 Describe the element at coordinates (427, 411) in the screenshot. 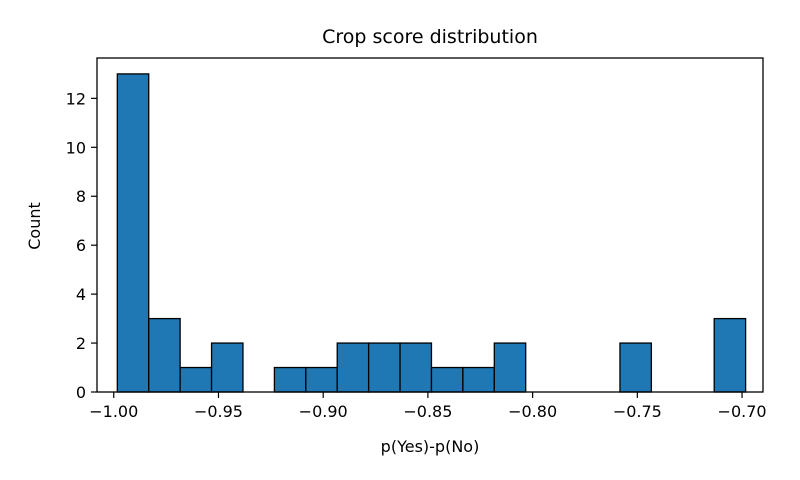

I see `x-tick-label: −0.85` at that location.